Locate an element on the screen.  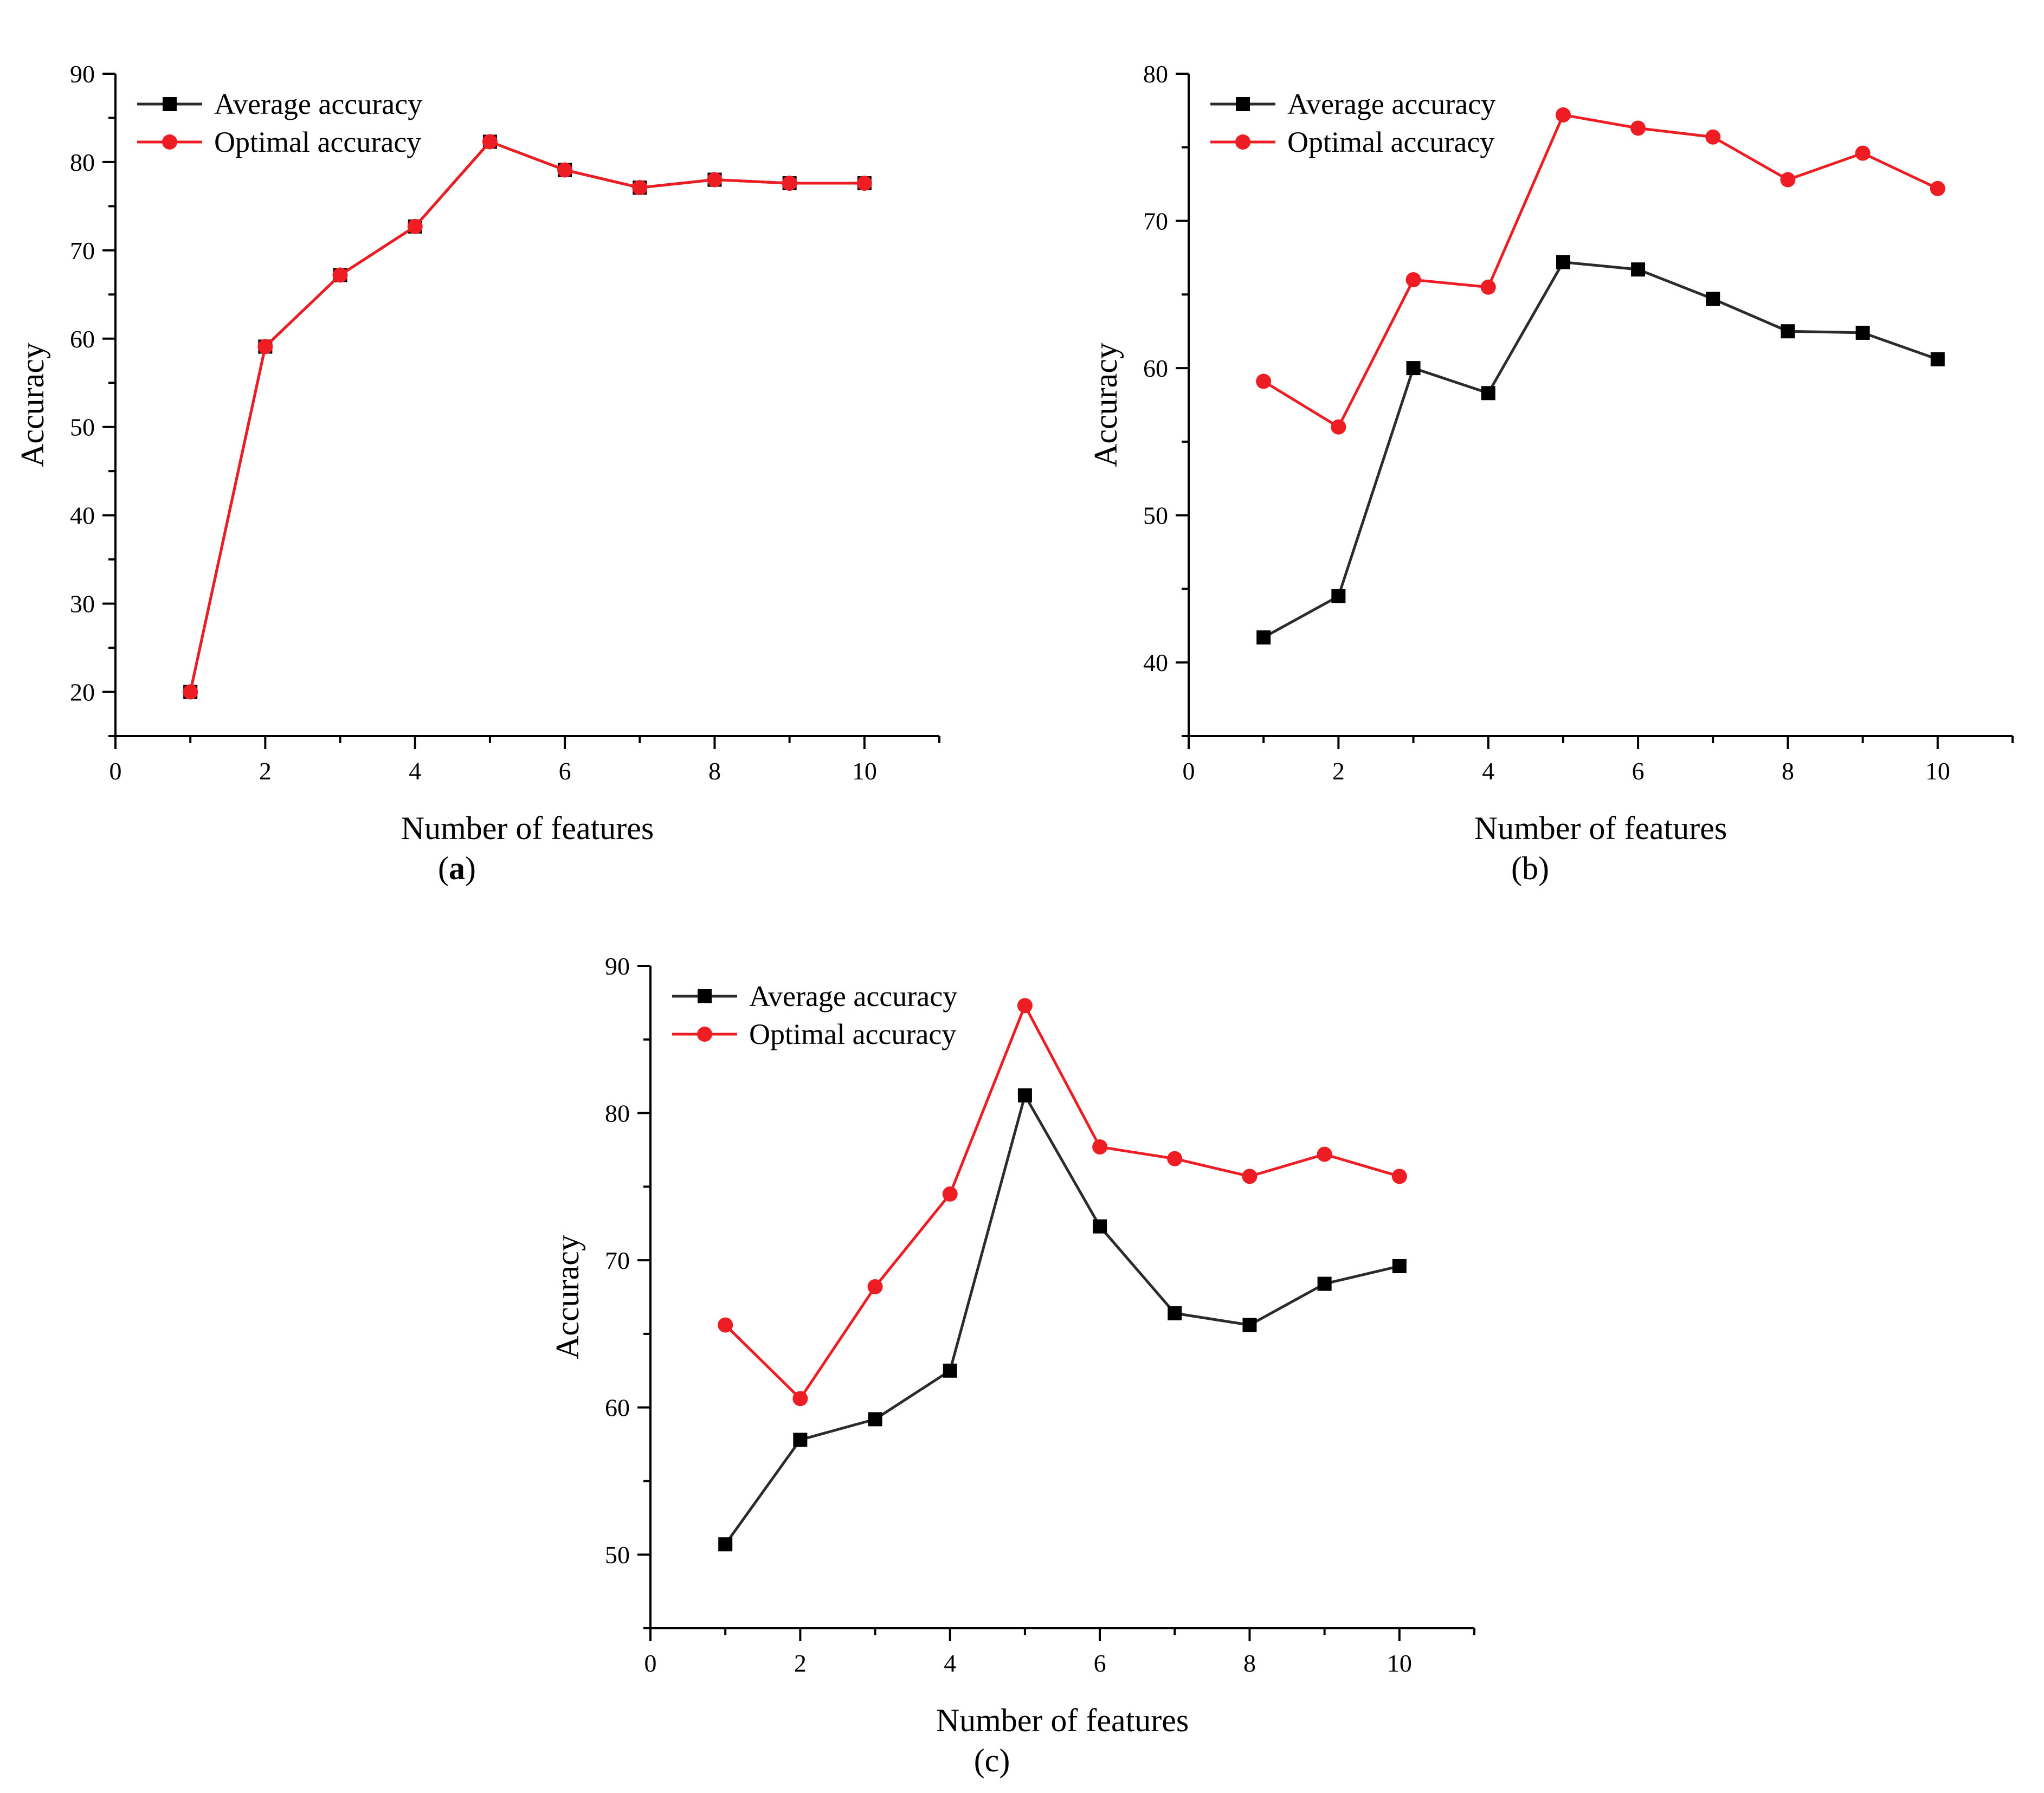
x-tick-label: 2 is located at coordinates (800, 1663).